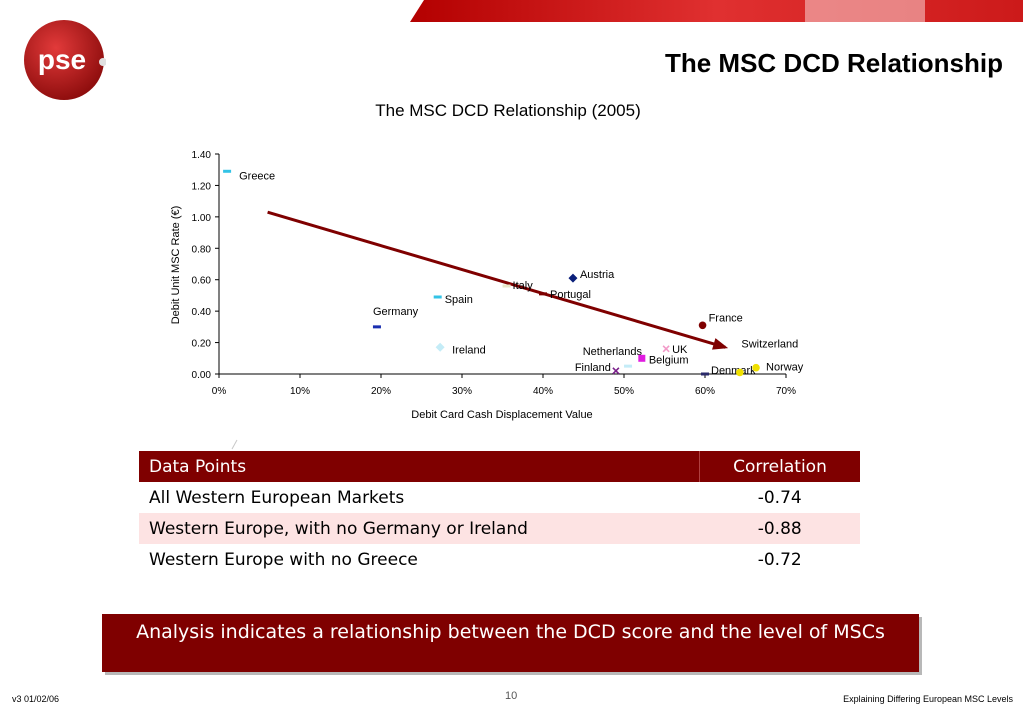 The image size is (1023, 708). What do you see at coordinates (613, 352) in the screenshot?
I see `point-label: Netherlands` at bounding box center [613, 352].